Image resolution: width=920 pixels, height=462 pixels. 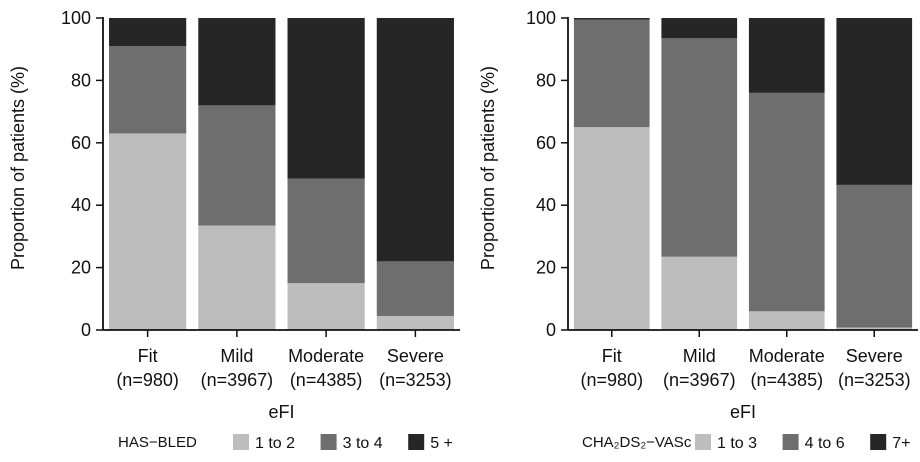 I want to click on legend-label: 1 to 3, so click(x=737, y=443).